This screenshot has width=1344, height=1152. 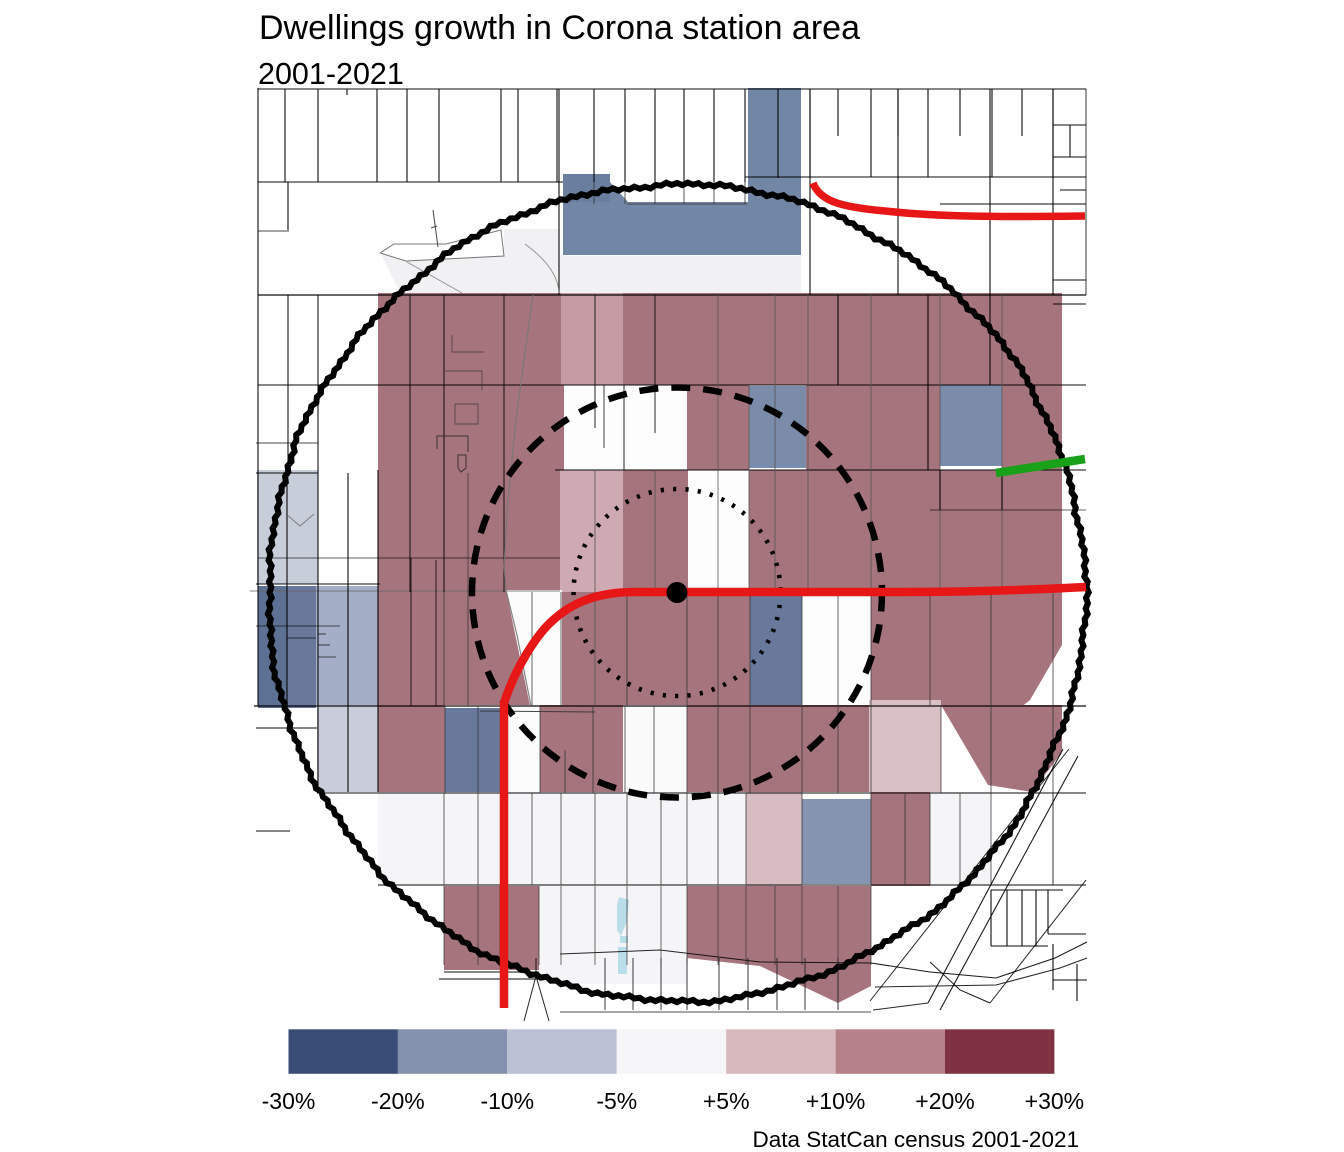 What do you see at coordinates (726, 1101) in the screenshot?
I see `svg-text: +5%` at bounding box center [726, 1101].